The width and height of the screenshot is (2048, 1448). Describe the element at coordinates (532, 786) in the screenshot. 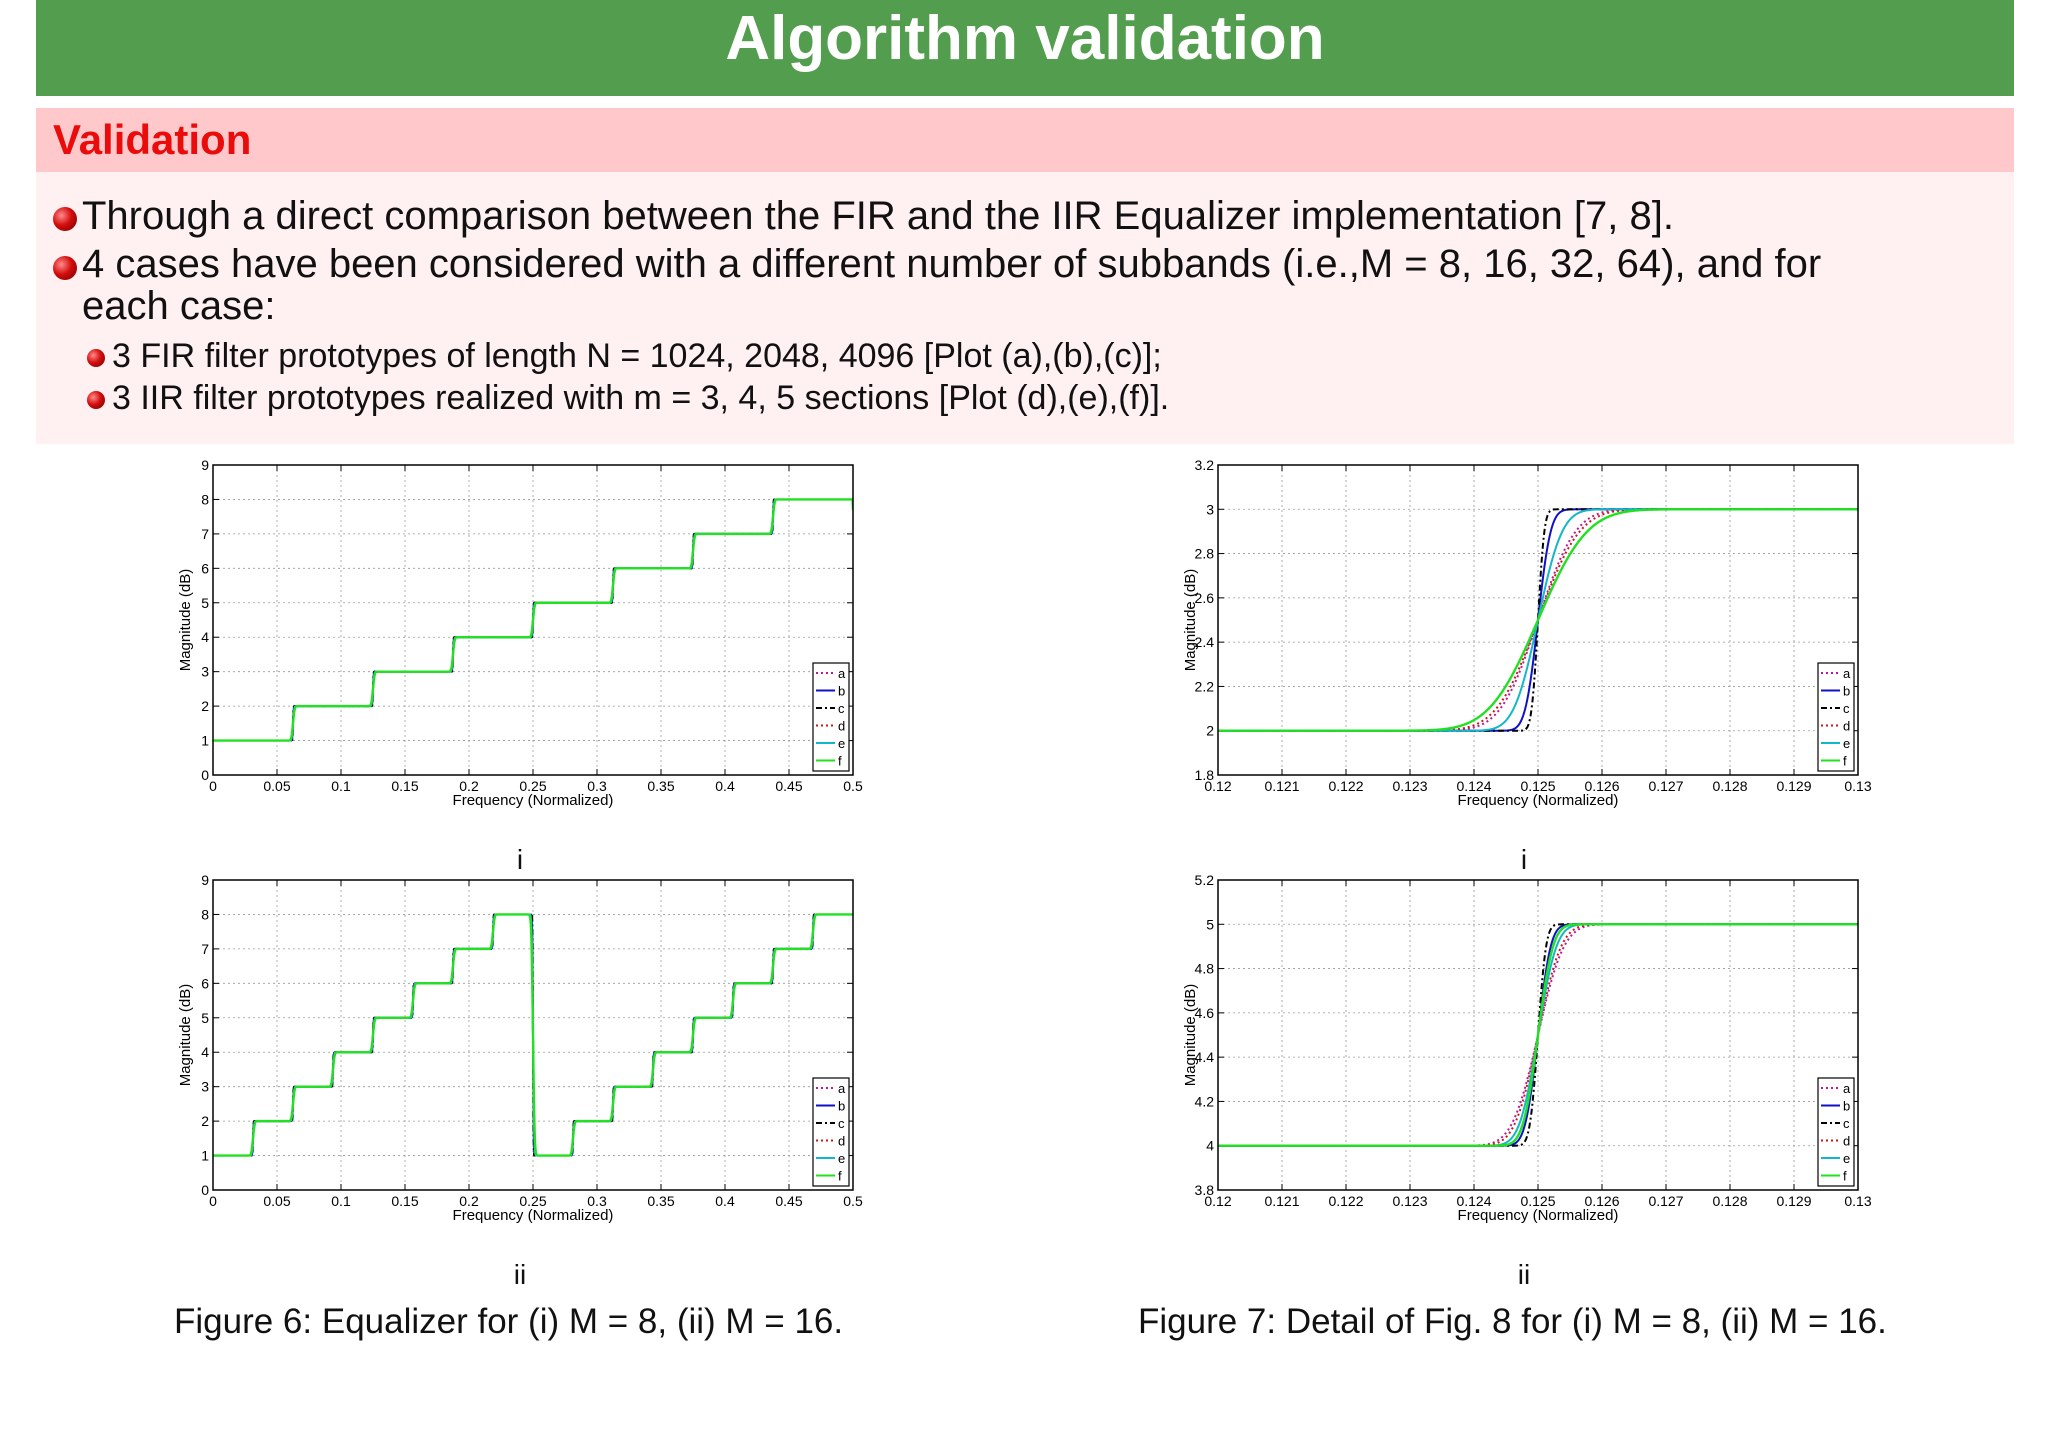

I see `x-tick-label: 0.25` at that location.